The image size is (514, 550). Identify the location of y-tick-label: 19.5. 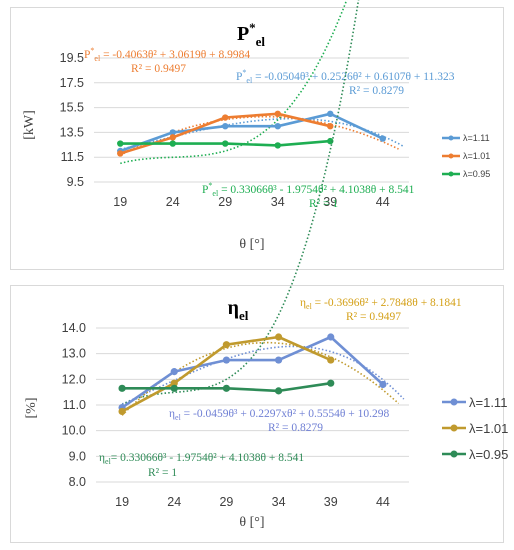
(72, 58).